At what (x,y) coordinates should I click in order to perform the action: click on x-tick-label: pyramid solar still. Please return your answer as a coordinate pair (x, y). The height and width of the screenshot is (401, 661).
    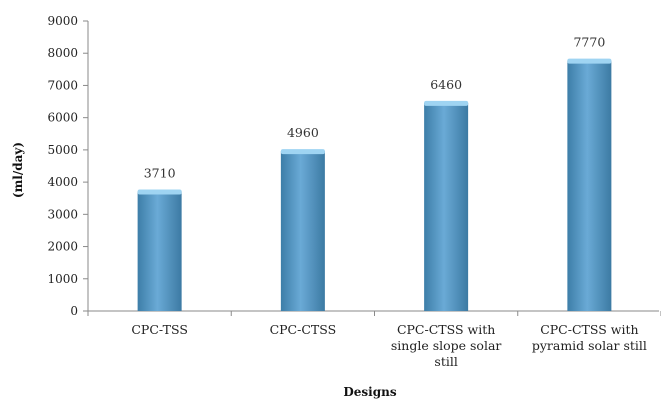
    Looking at the image, I should click on (589, 345).